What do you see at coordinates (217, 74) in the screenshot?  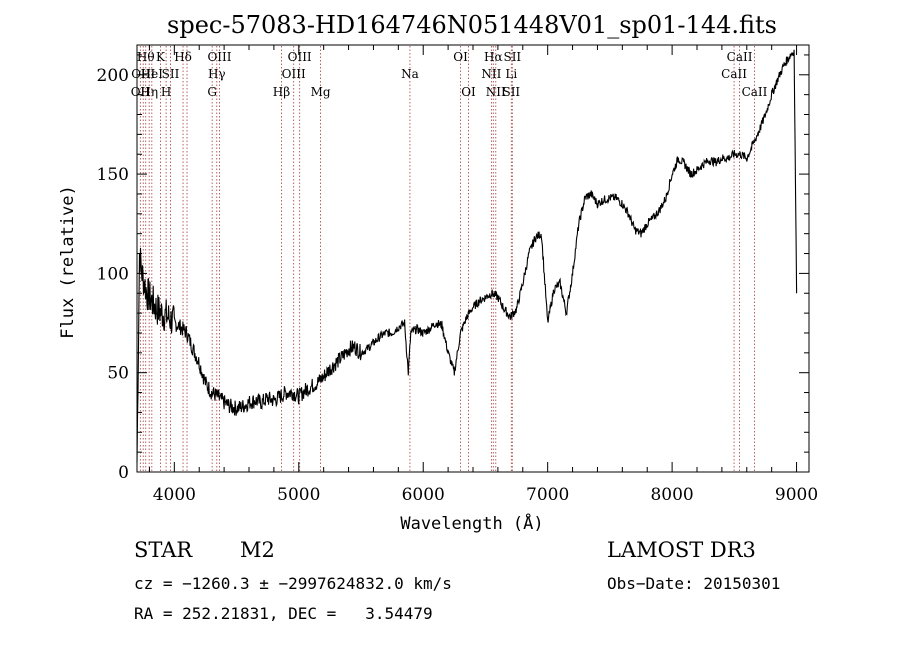 I see `line-label: Hγ` at bounding box center [217, 74].